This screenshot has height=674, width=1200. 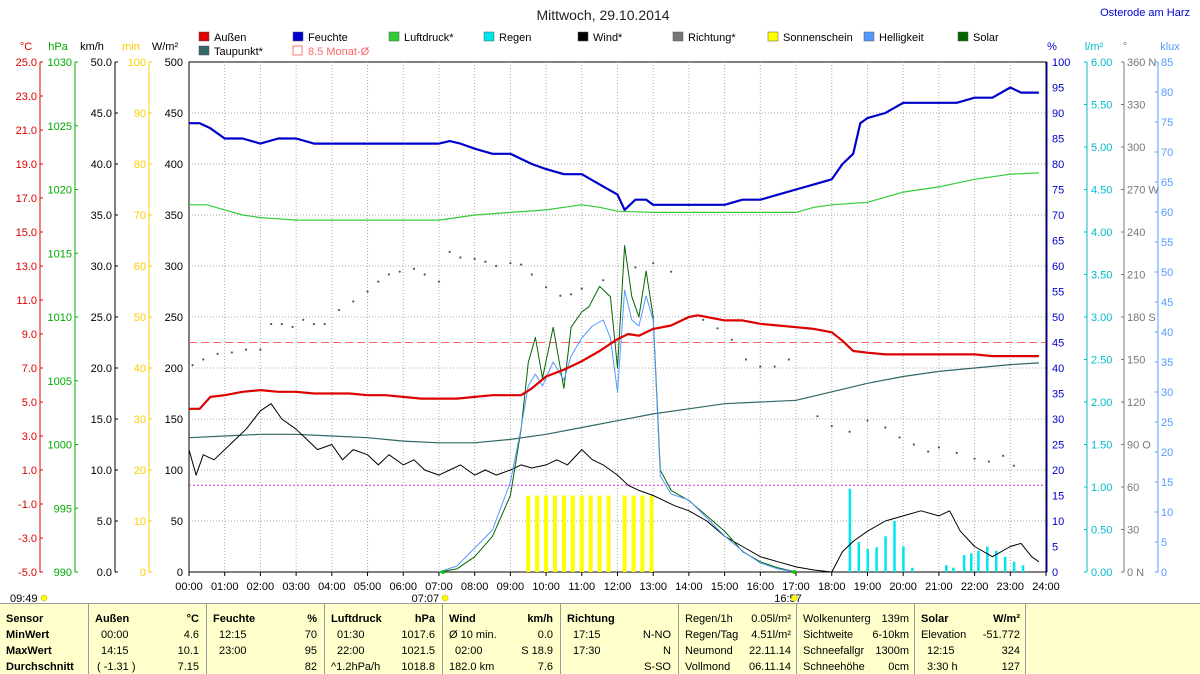 What do you see at coordinates (418, 651) in the screenshot?
I see `luftdruck-max-val: 1021.5` at bounding box center [418, 651].